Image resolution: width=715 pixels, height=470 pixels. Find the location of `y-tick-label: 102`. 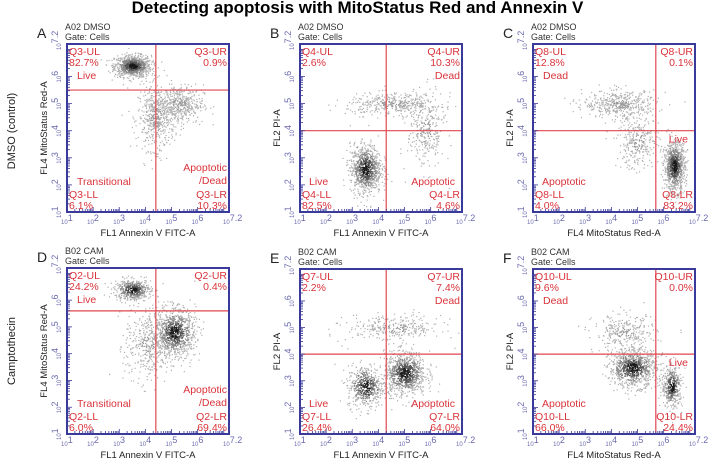

y-tick-label: 102 is located at coordinates (289, 185).